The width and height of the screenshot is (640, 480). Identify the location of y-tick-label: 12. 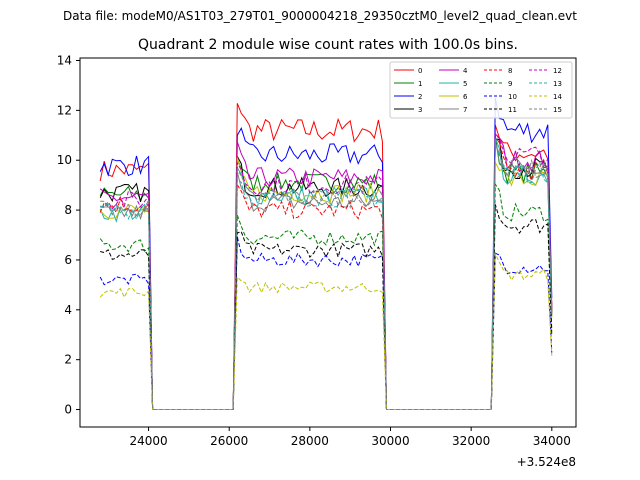
(64, 110).